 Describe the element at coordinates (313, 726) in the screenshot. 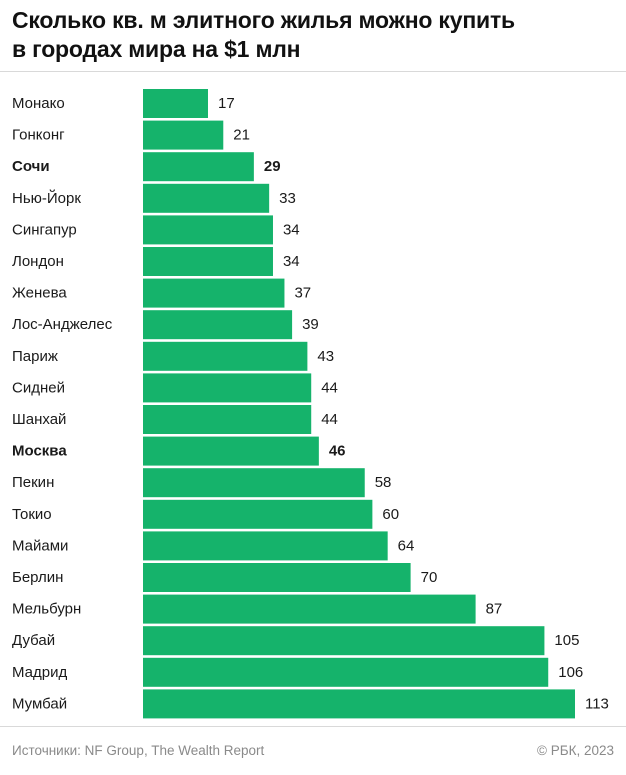

I see `bottom-divider` at that location.